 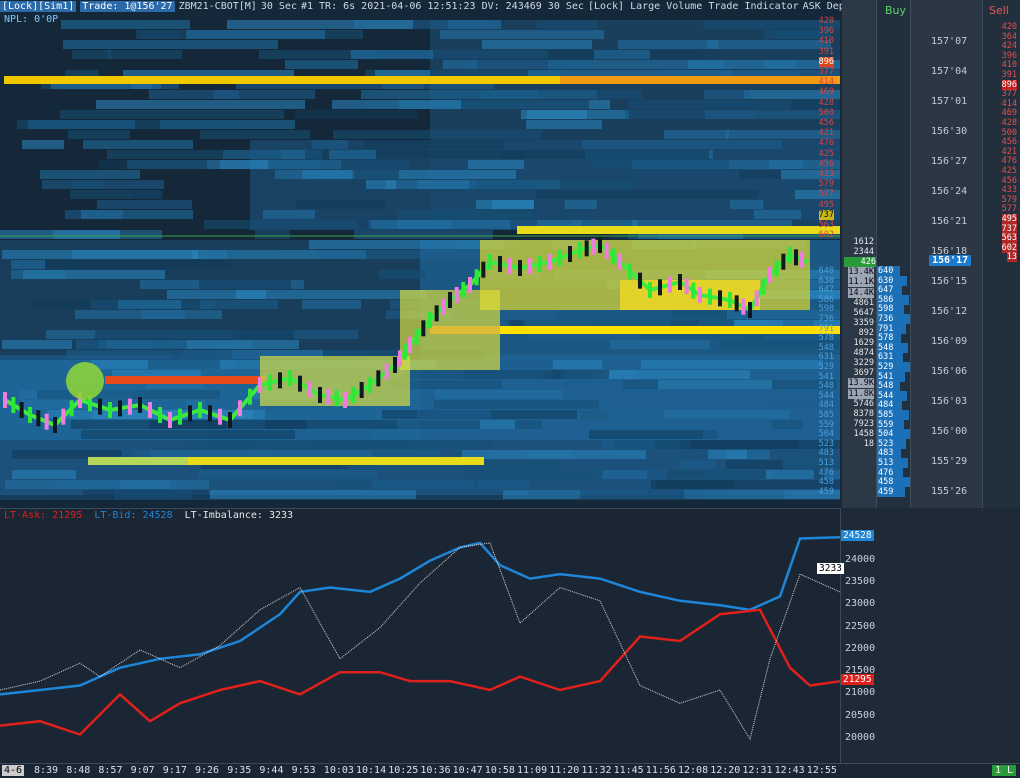 I want to click on time-label: 9:26, so click(x=207, y=770).